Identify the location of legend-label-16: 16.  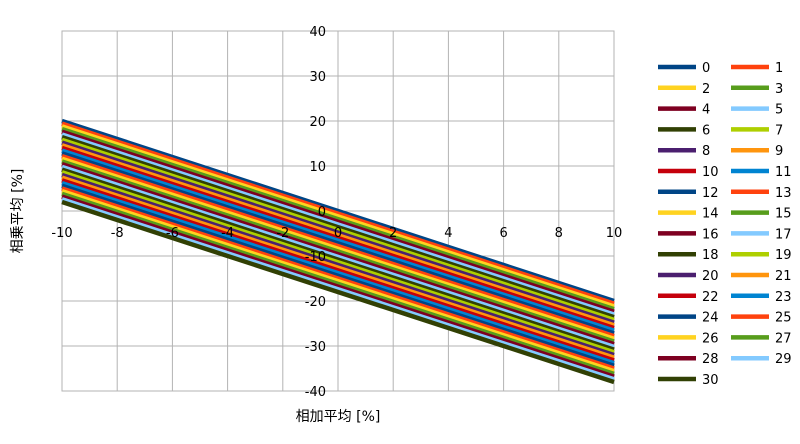
(710, 234).